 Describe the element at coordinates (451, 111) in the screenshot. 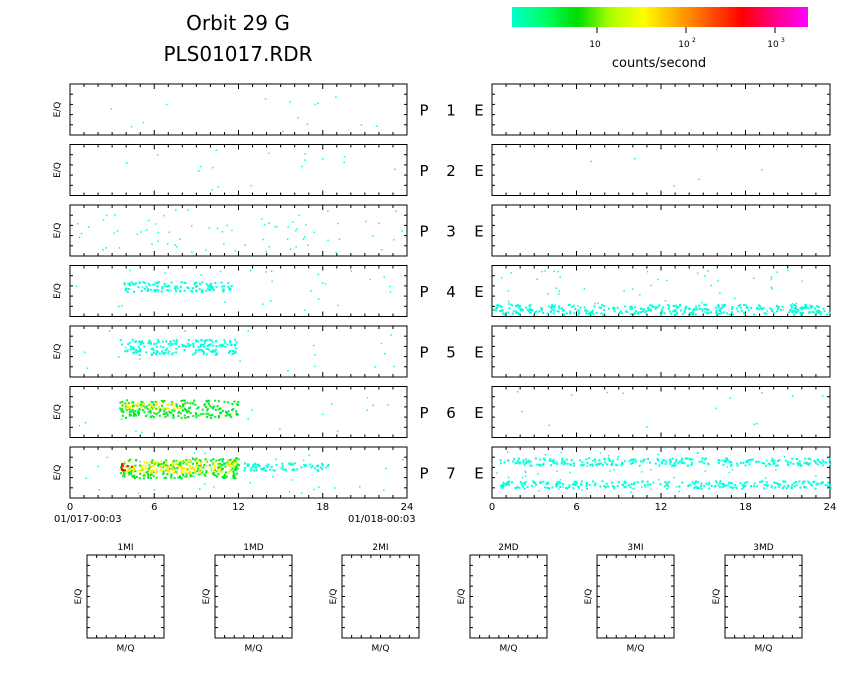

I see `row-number-label: 1` at that location.